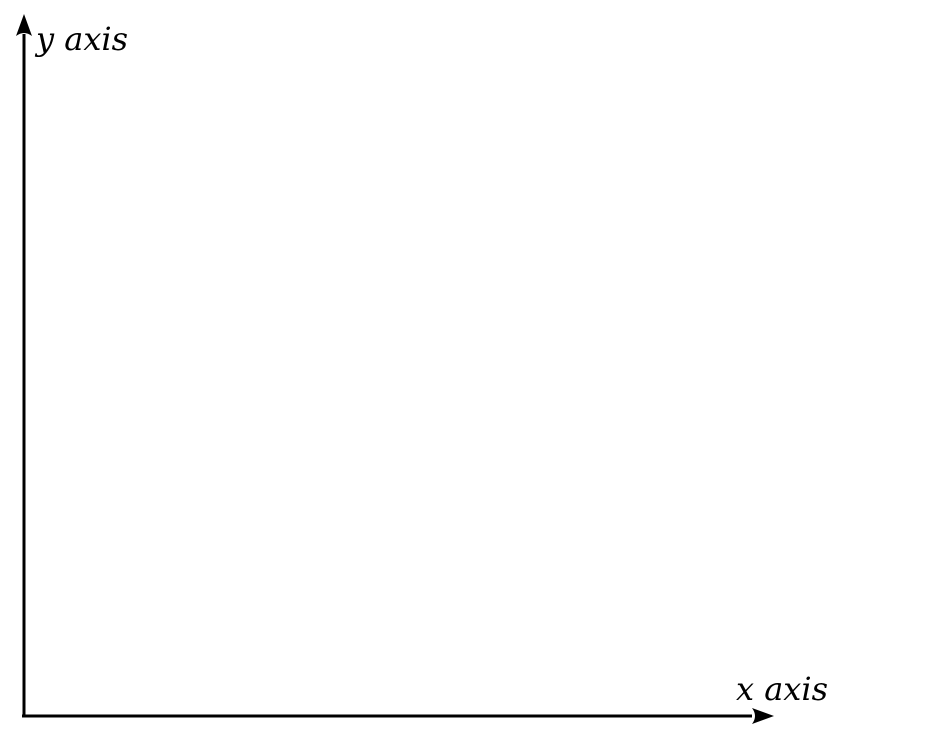 This screenshot has height=741, width=939. I want to click on x-axis-arrowhead, so click(763, 716).